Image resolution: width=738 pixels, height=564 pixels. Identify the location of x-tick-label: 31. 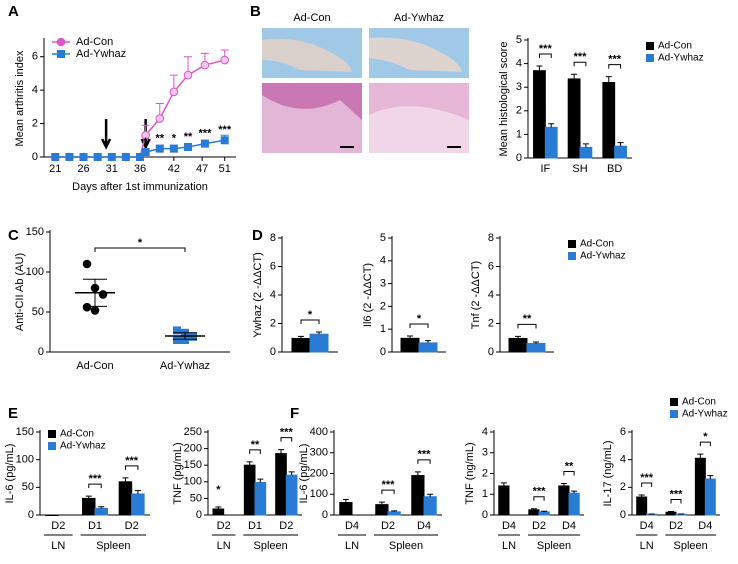
(112, 169).